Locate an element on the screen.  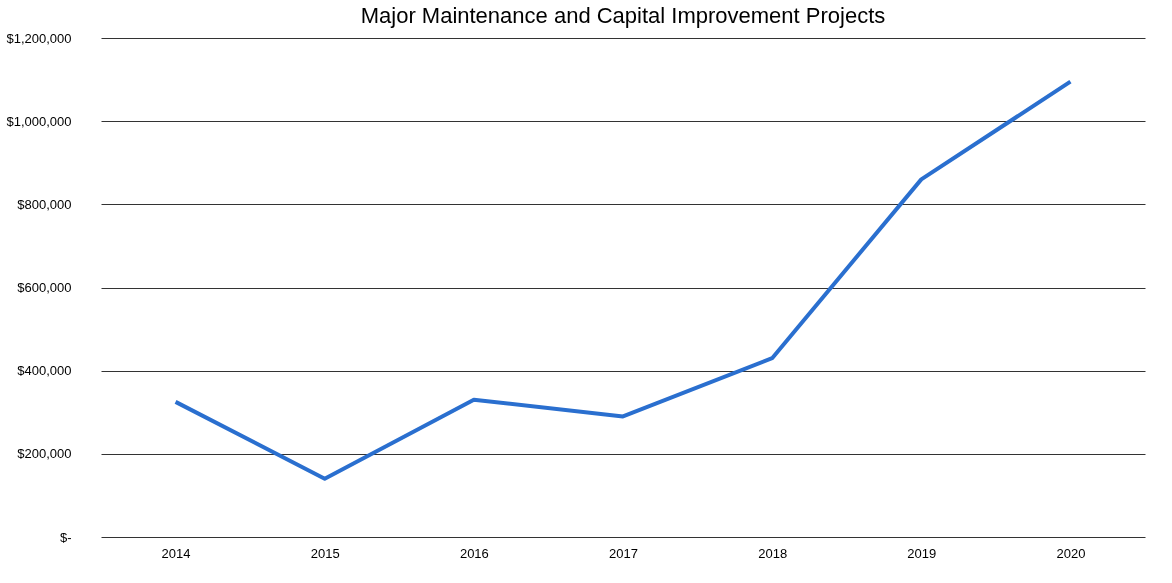
x-tick-label: 2020 is located at coordinates (1071, 553).